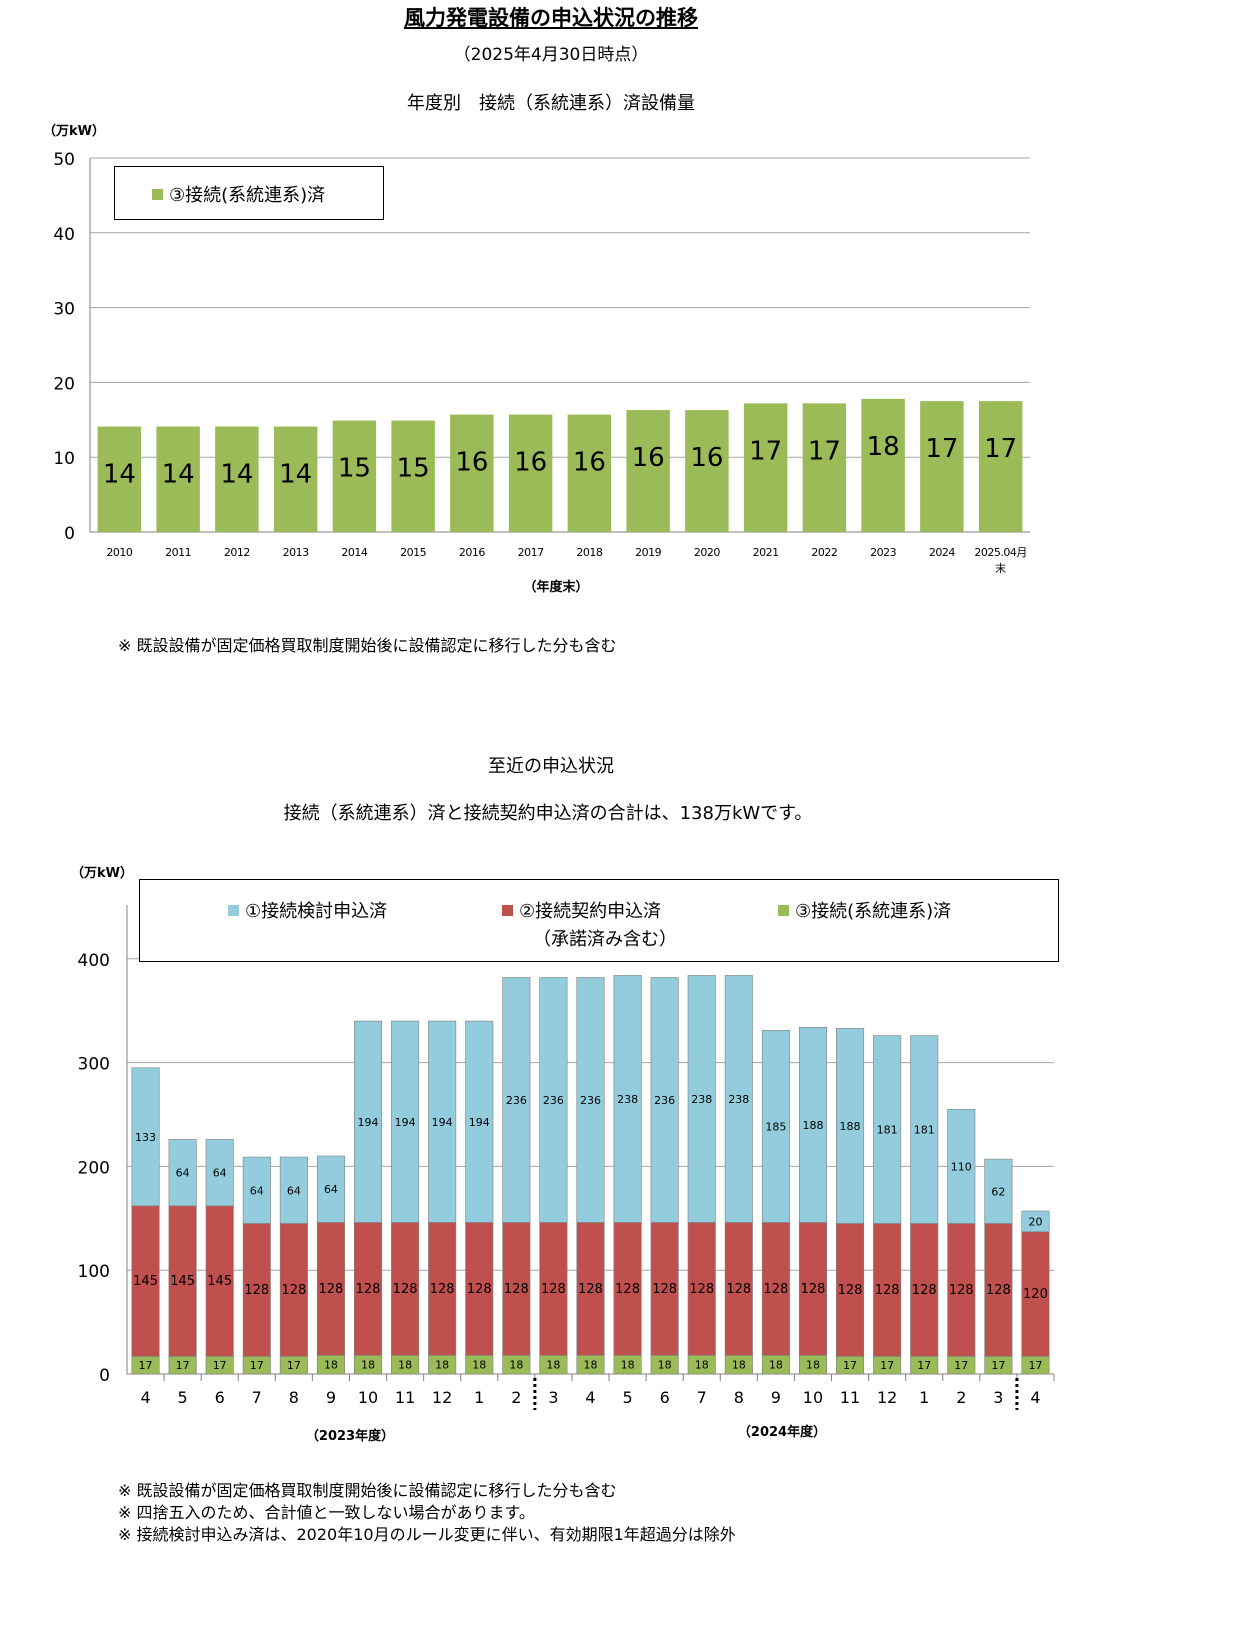  Describe the element at coordinates (551, 766) in the screenshot. I see `chart2-title: 至近の申込状況` at that location.